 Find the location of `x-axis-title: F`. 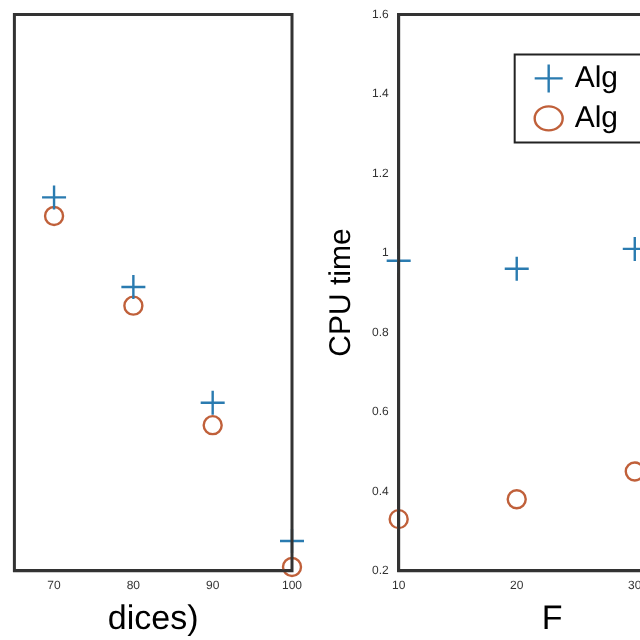

x-axis-title: F is located at coordinates (552, 617).